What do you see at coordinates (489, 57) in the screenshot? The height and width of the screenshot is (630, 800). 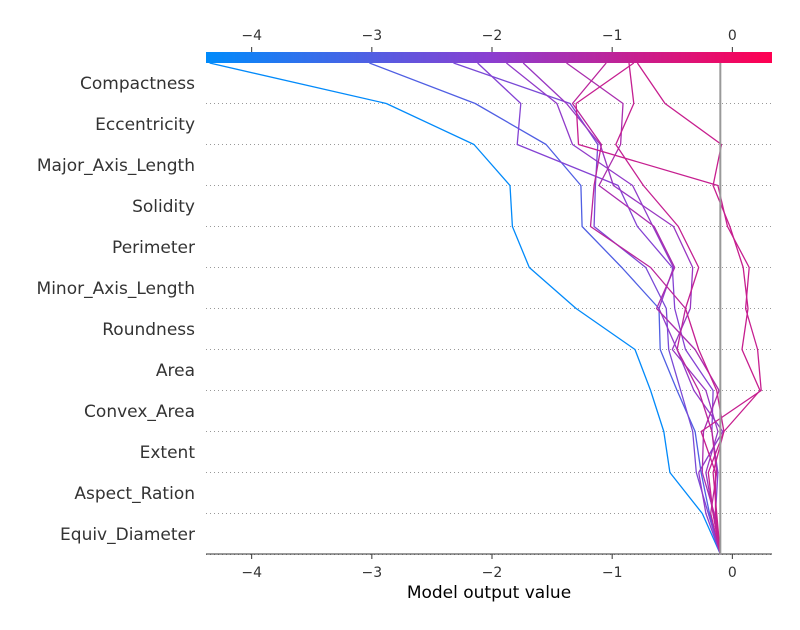 I see `colorbar` at bounding box center [489, 57].